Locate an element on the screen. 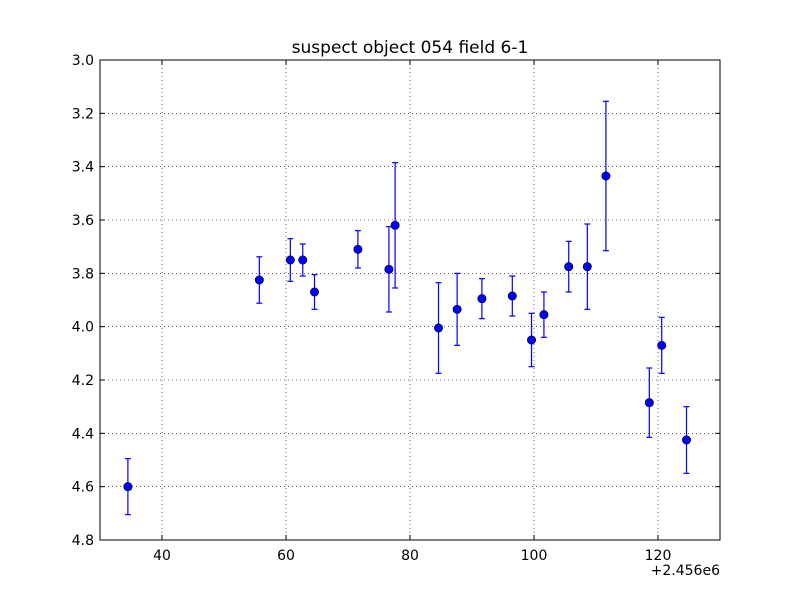 This screenshot has height=600, width=800. y-tick-label: 4.8 is located at coordinates (83, 541).